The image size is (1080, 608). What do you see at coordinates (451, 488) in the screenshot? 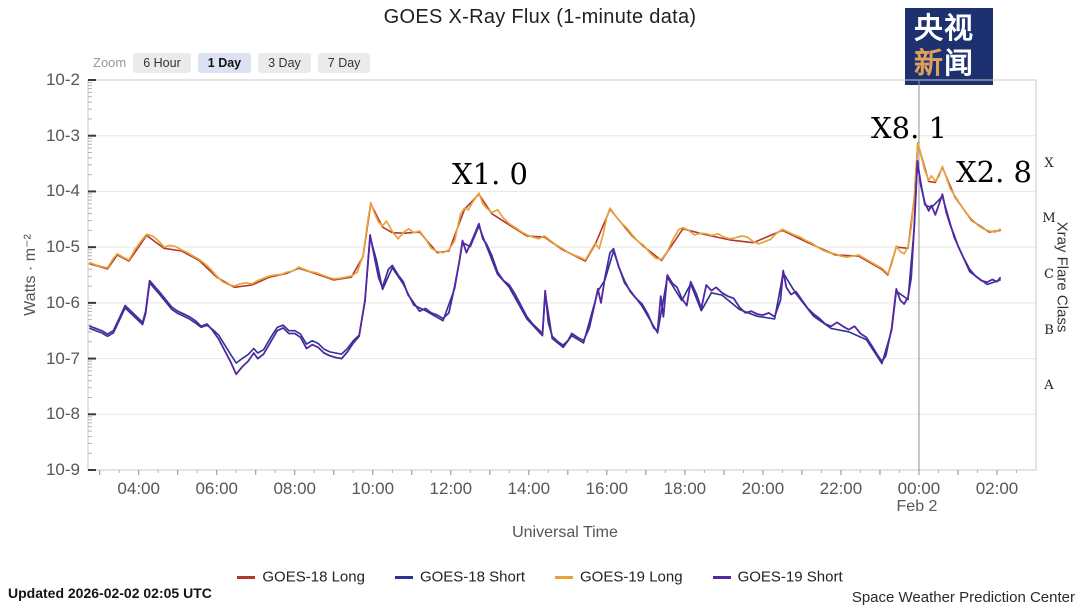
I see `x-tick-label: 12:00` at bounding box center [451, 488].